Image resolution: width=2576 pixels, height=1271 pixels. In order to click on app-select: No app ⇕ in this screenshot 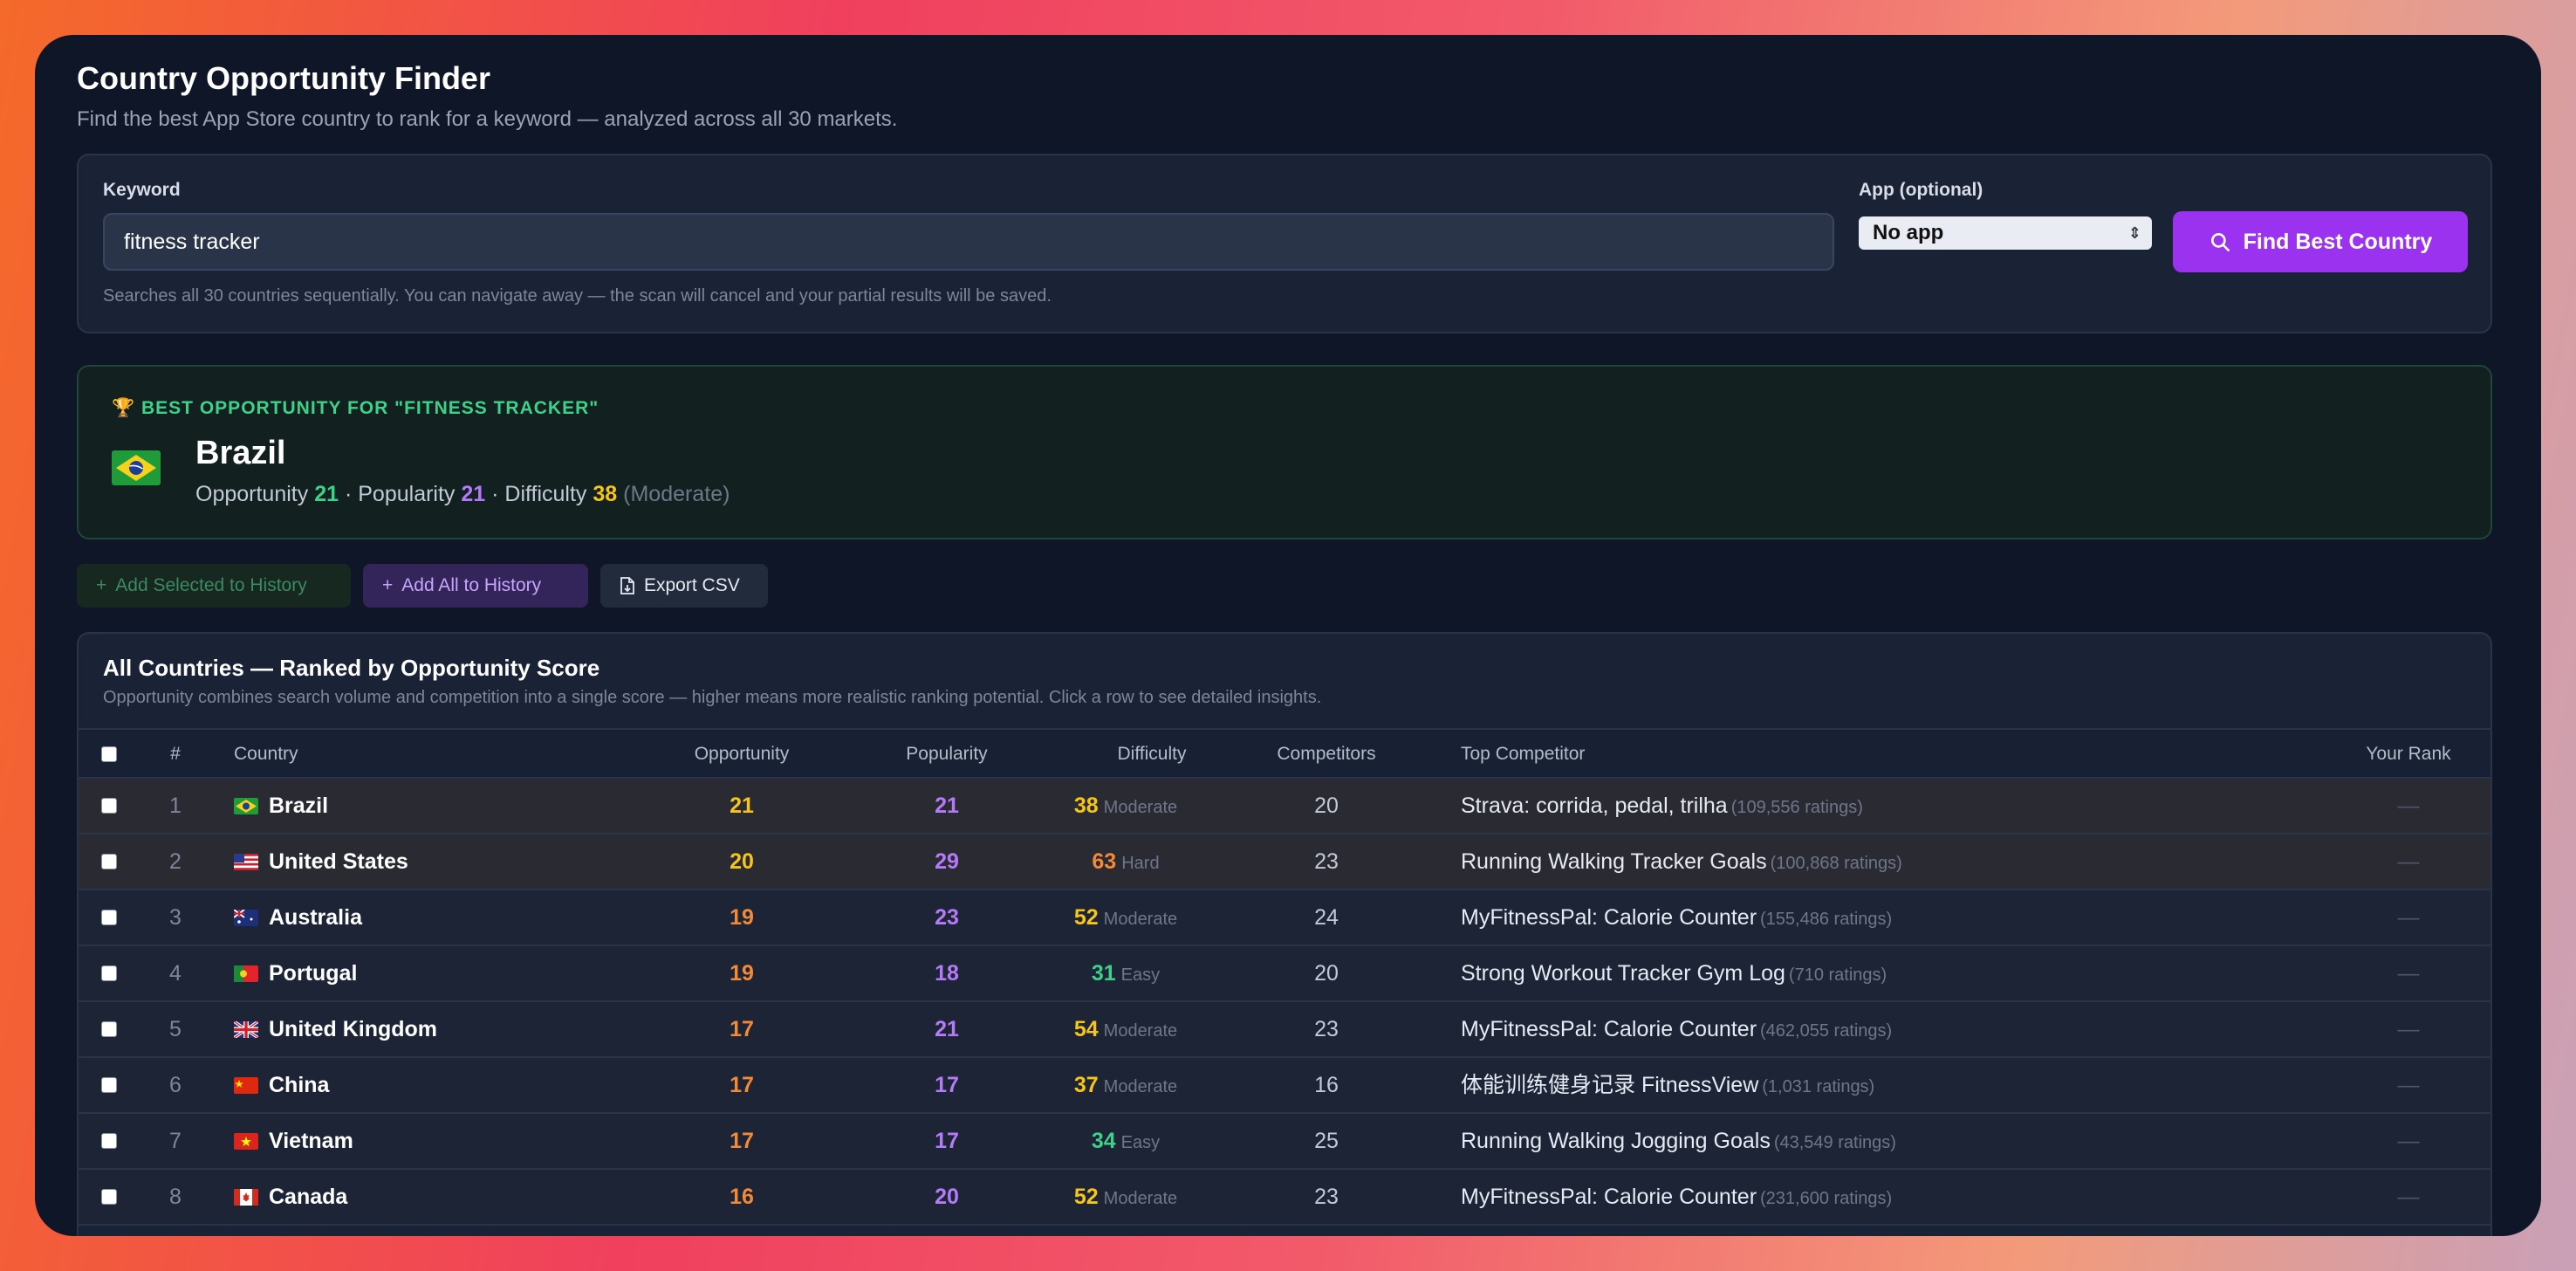, I will do `click(2006, 233)`.